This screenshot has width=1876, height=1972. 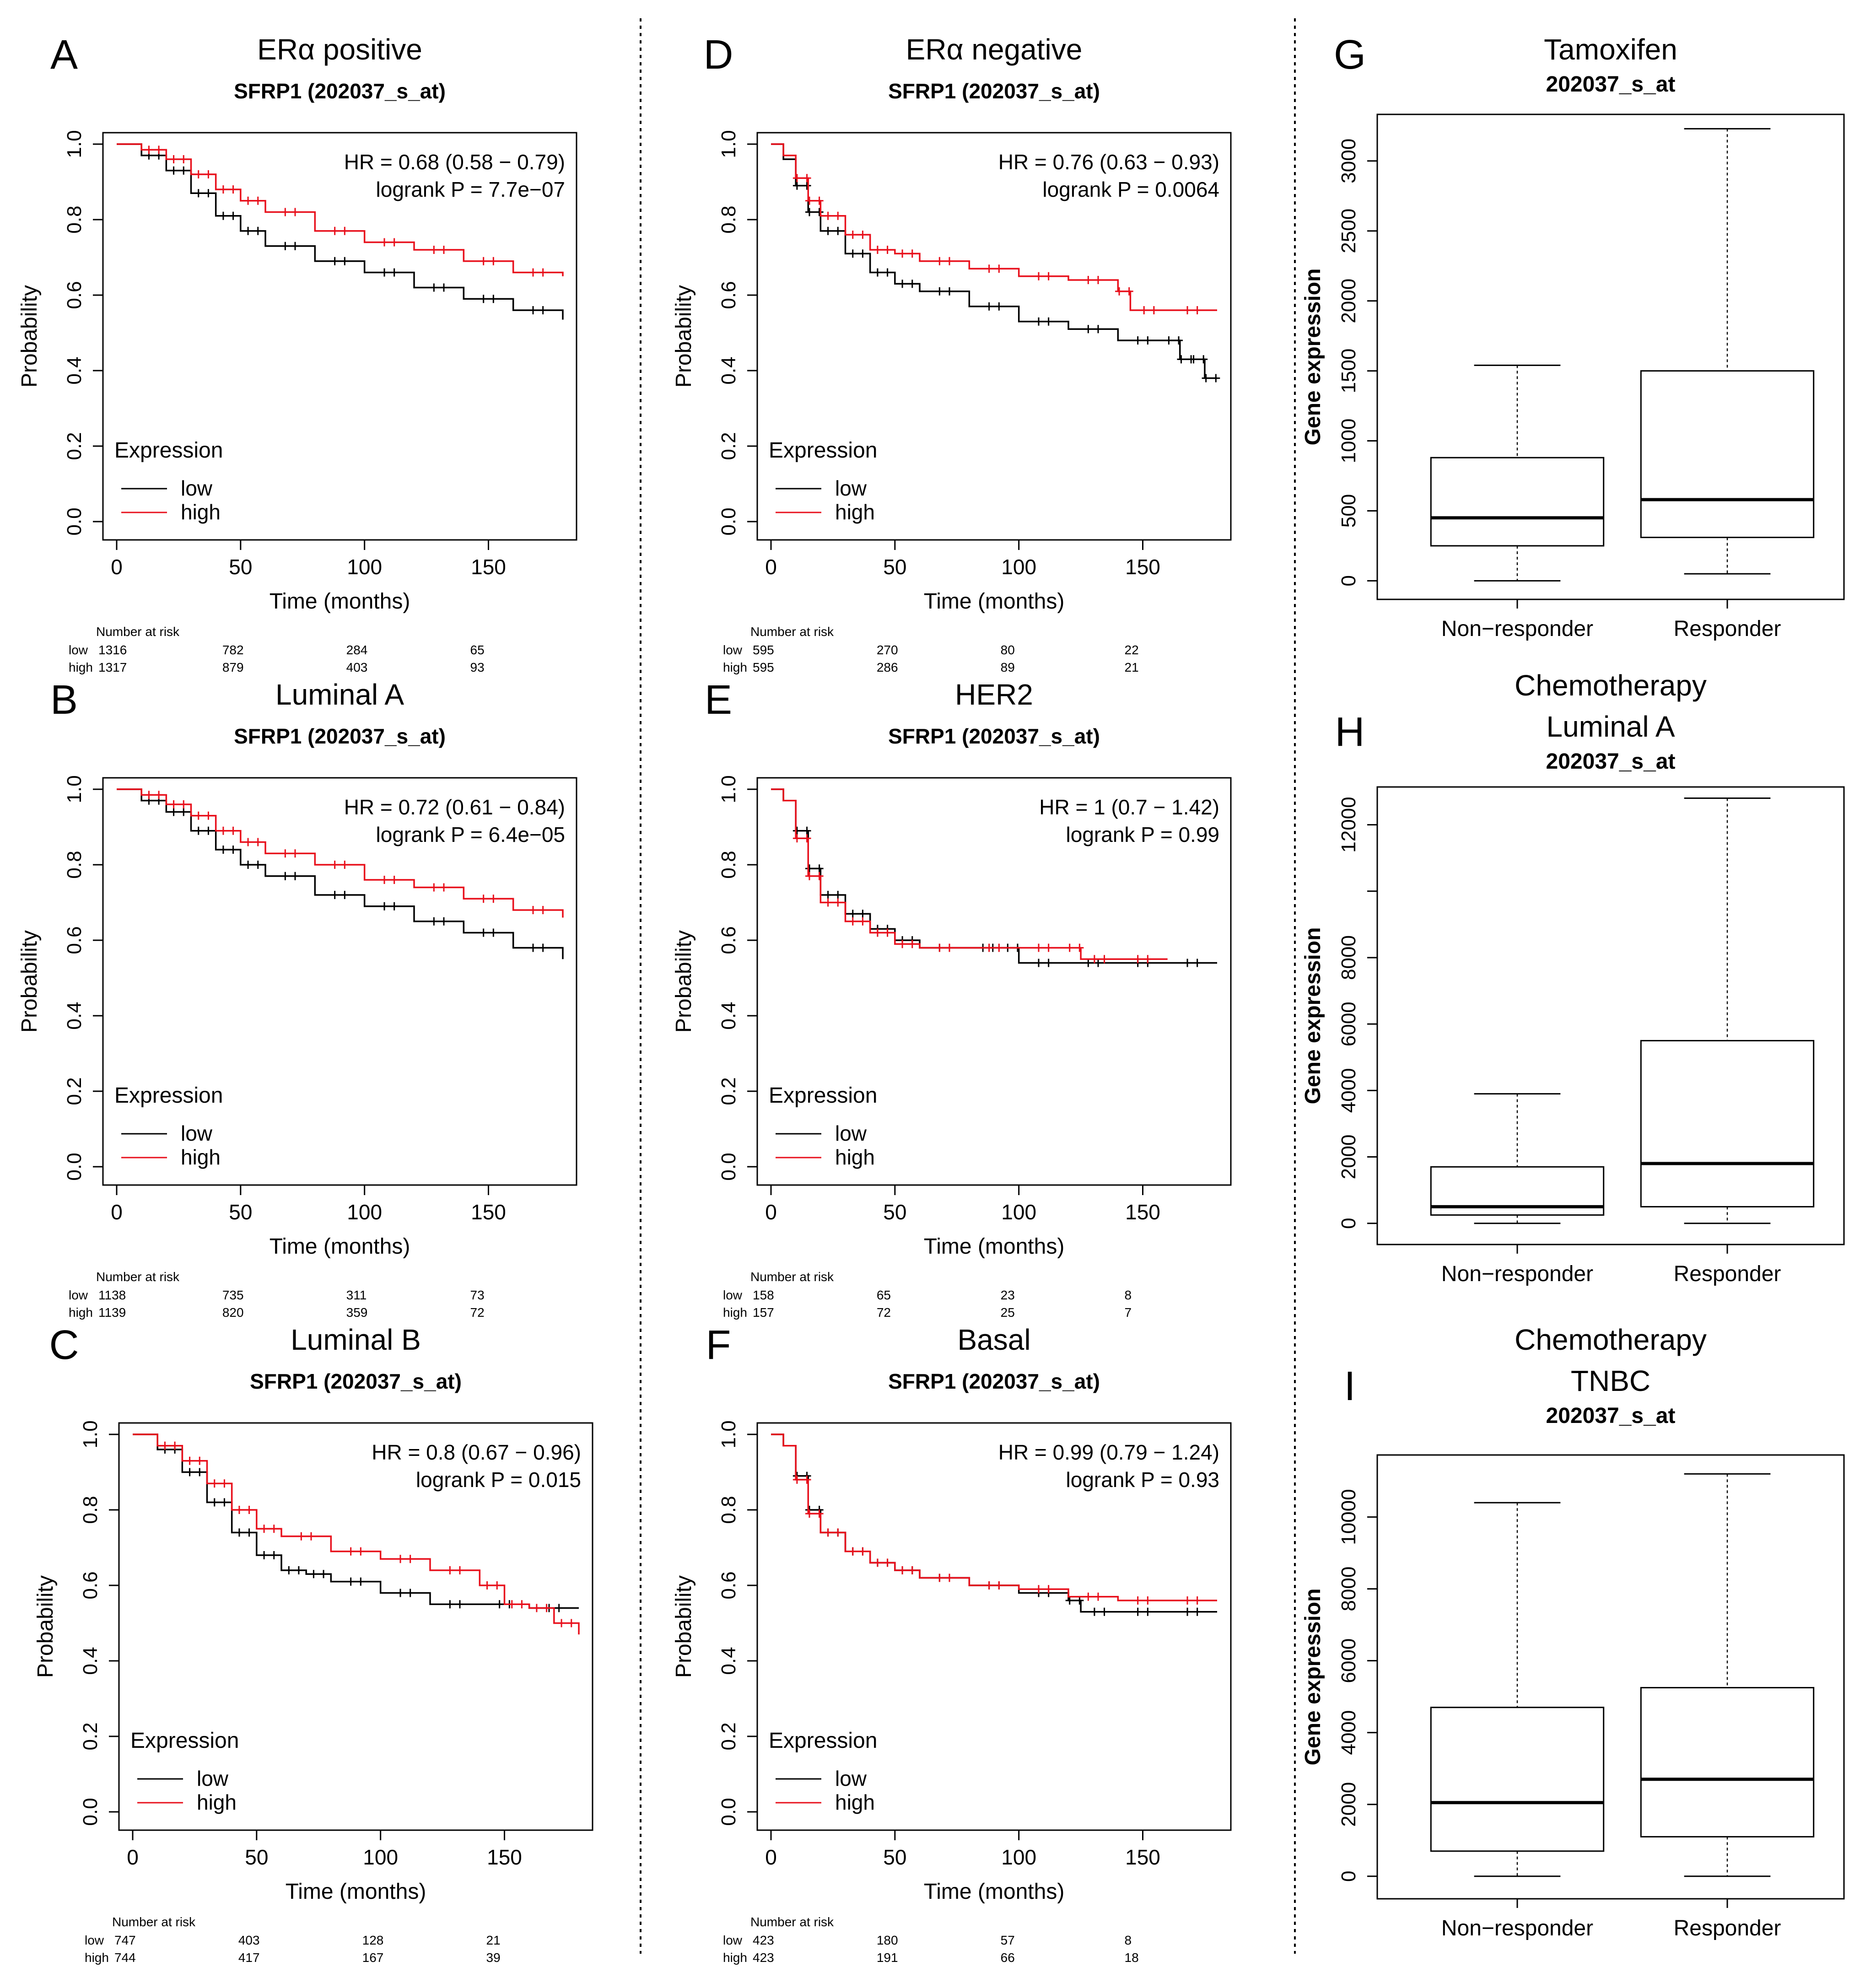 I want to click on panel-subtitle: 202037_s_at, so click(x=1611, y=761).